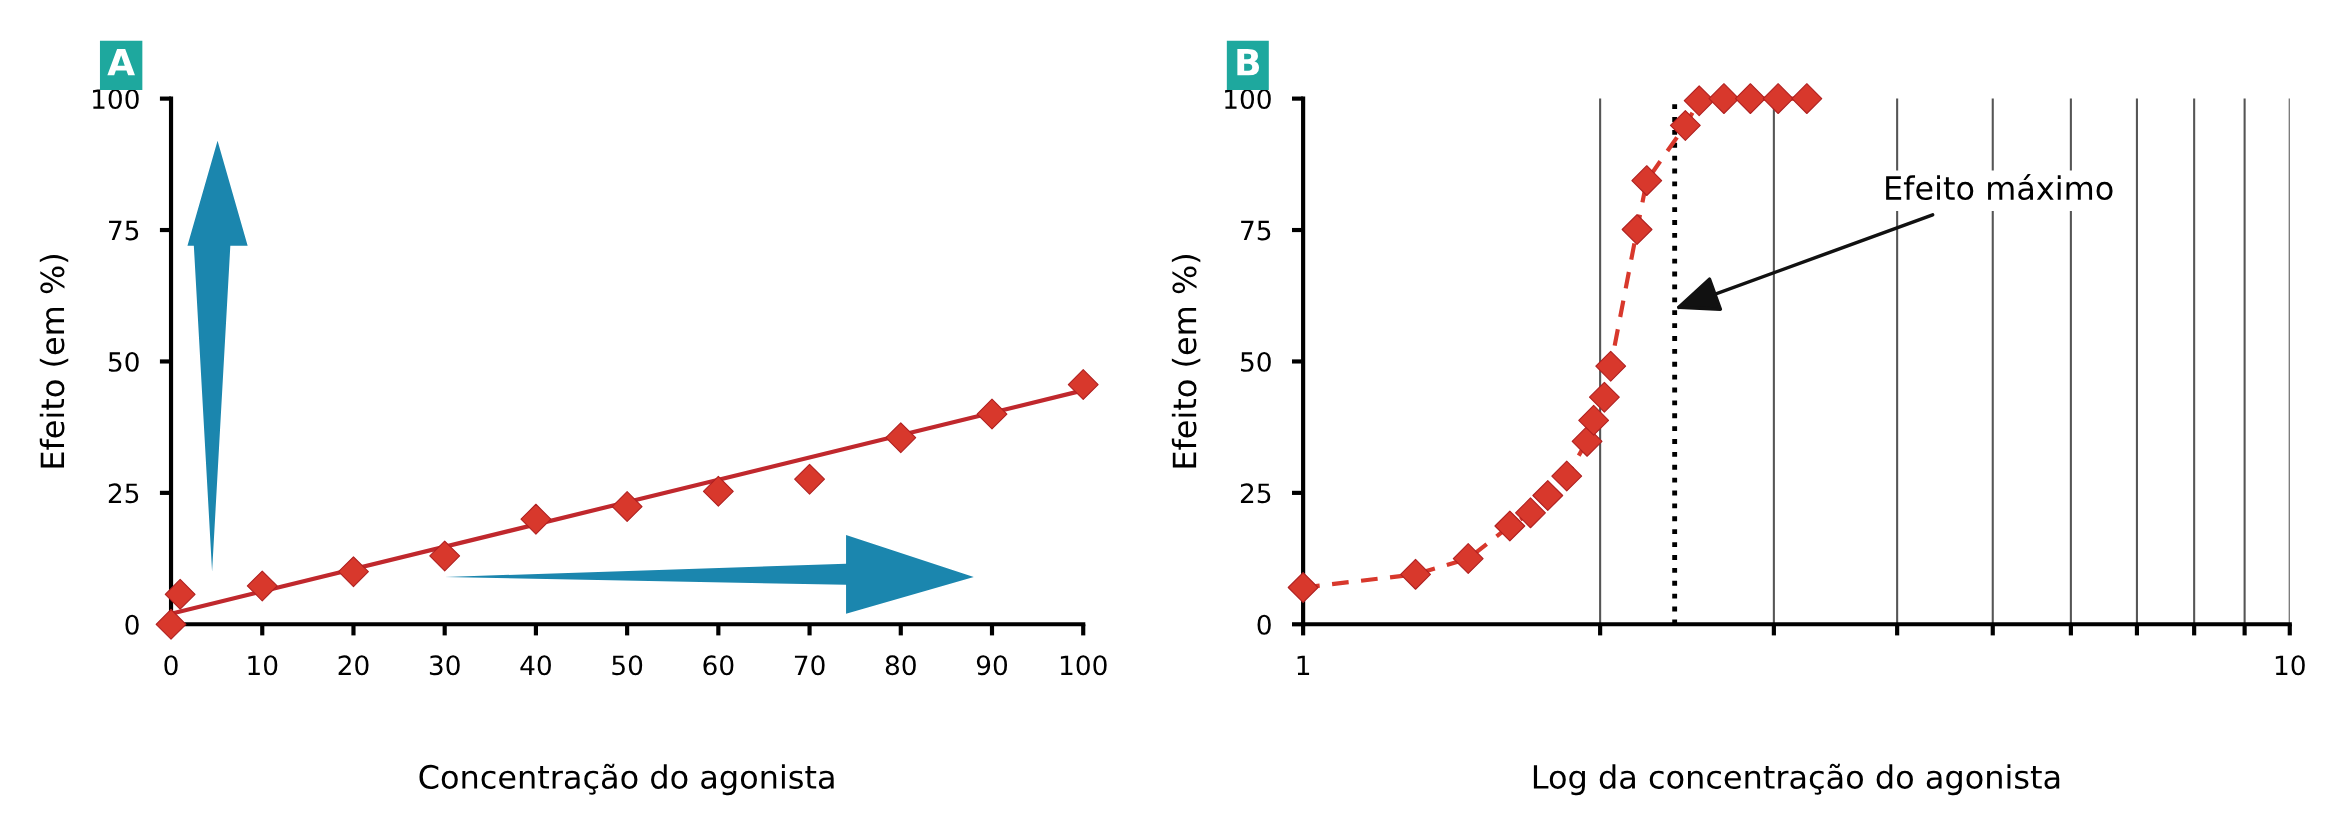 Image resolution: width=2327 pixels, height=815 pixels. What do you see at coordinates (627, 665) in the screenshot?
I see `x-tick-label: 50` at bounding box center [627, 665].